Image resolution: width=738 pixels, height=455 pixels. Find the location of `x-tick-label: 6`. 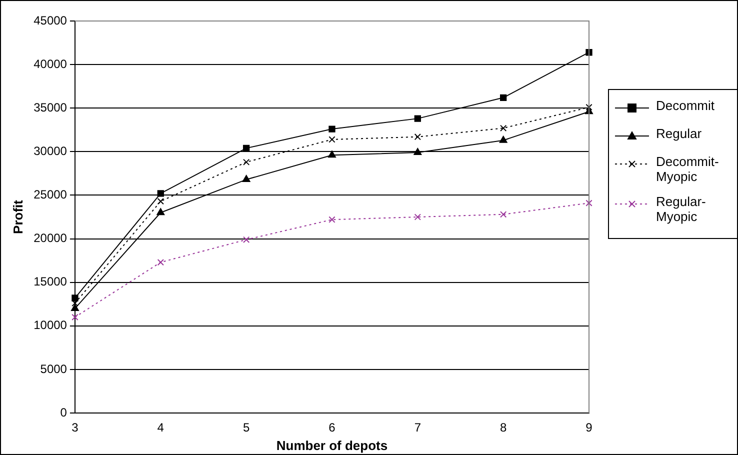

x-tick-label: 6 is located at coordinates (332, 427).